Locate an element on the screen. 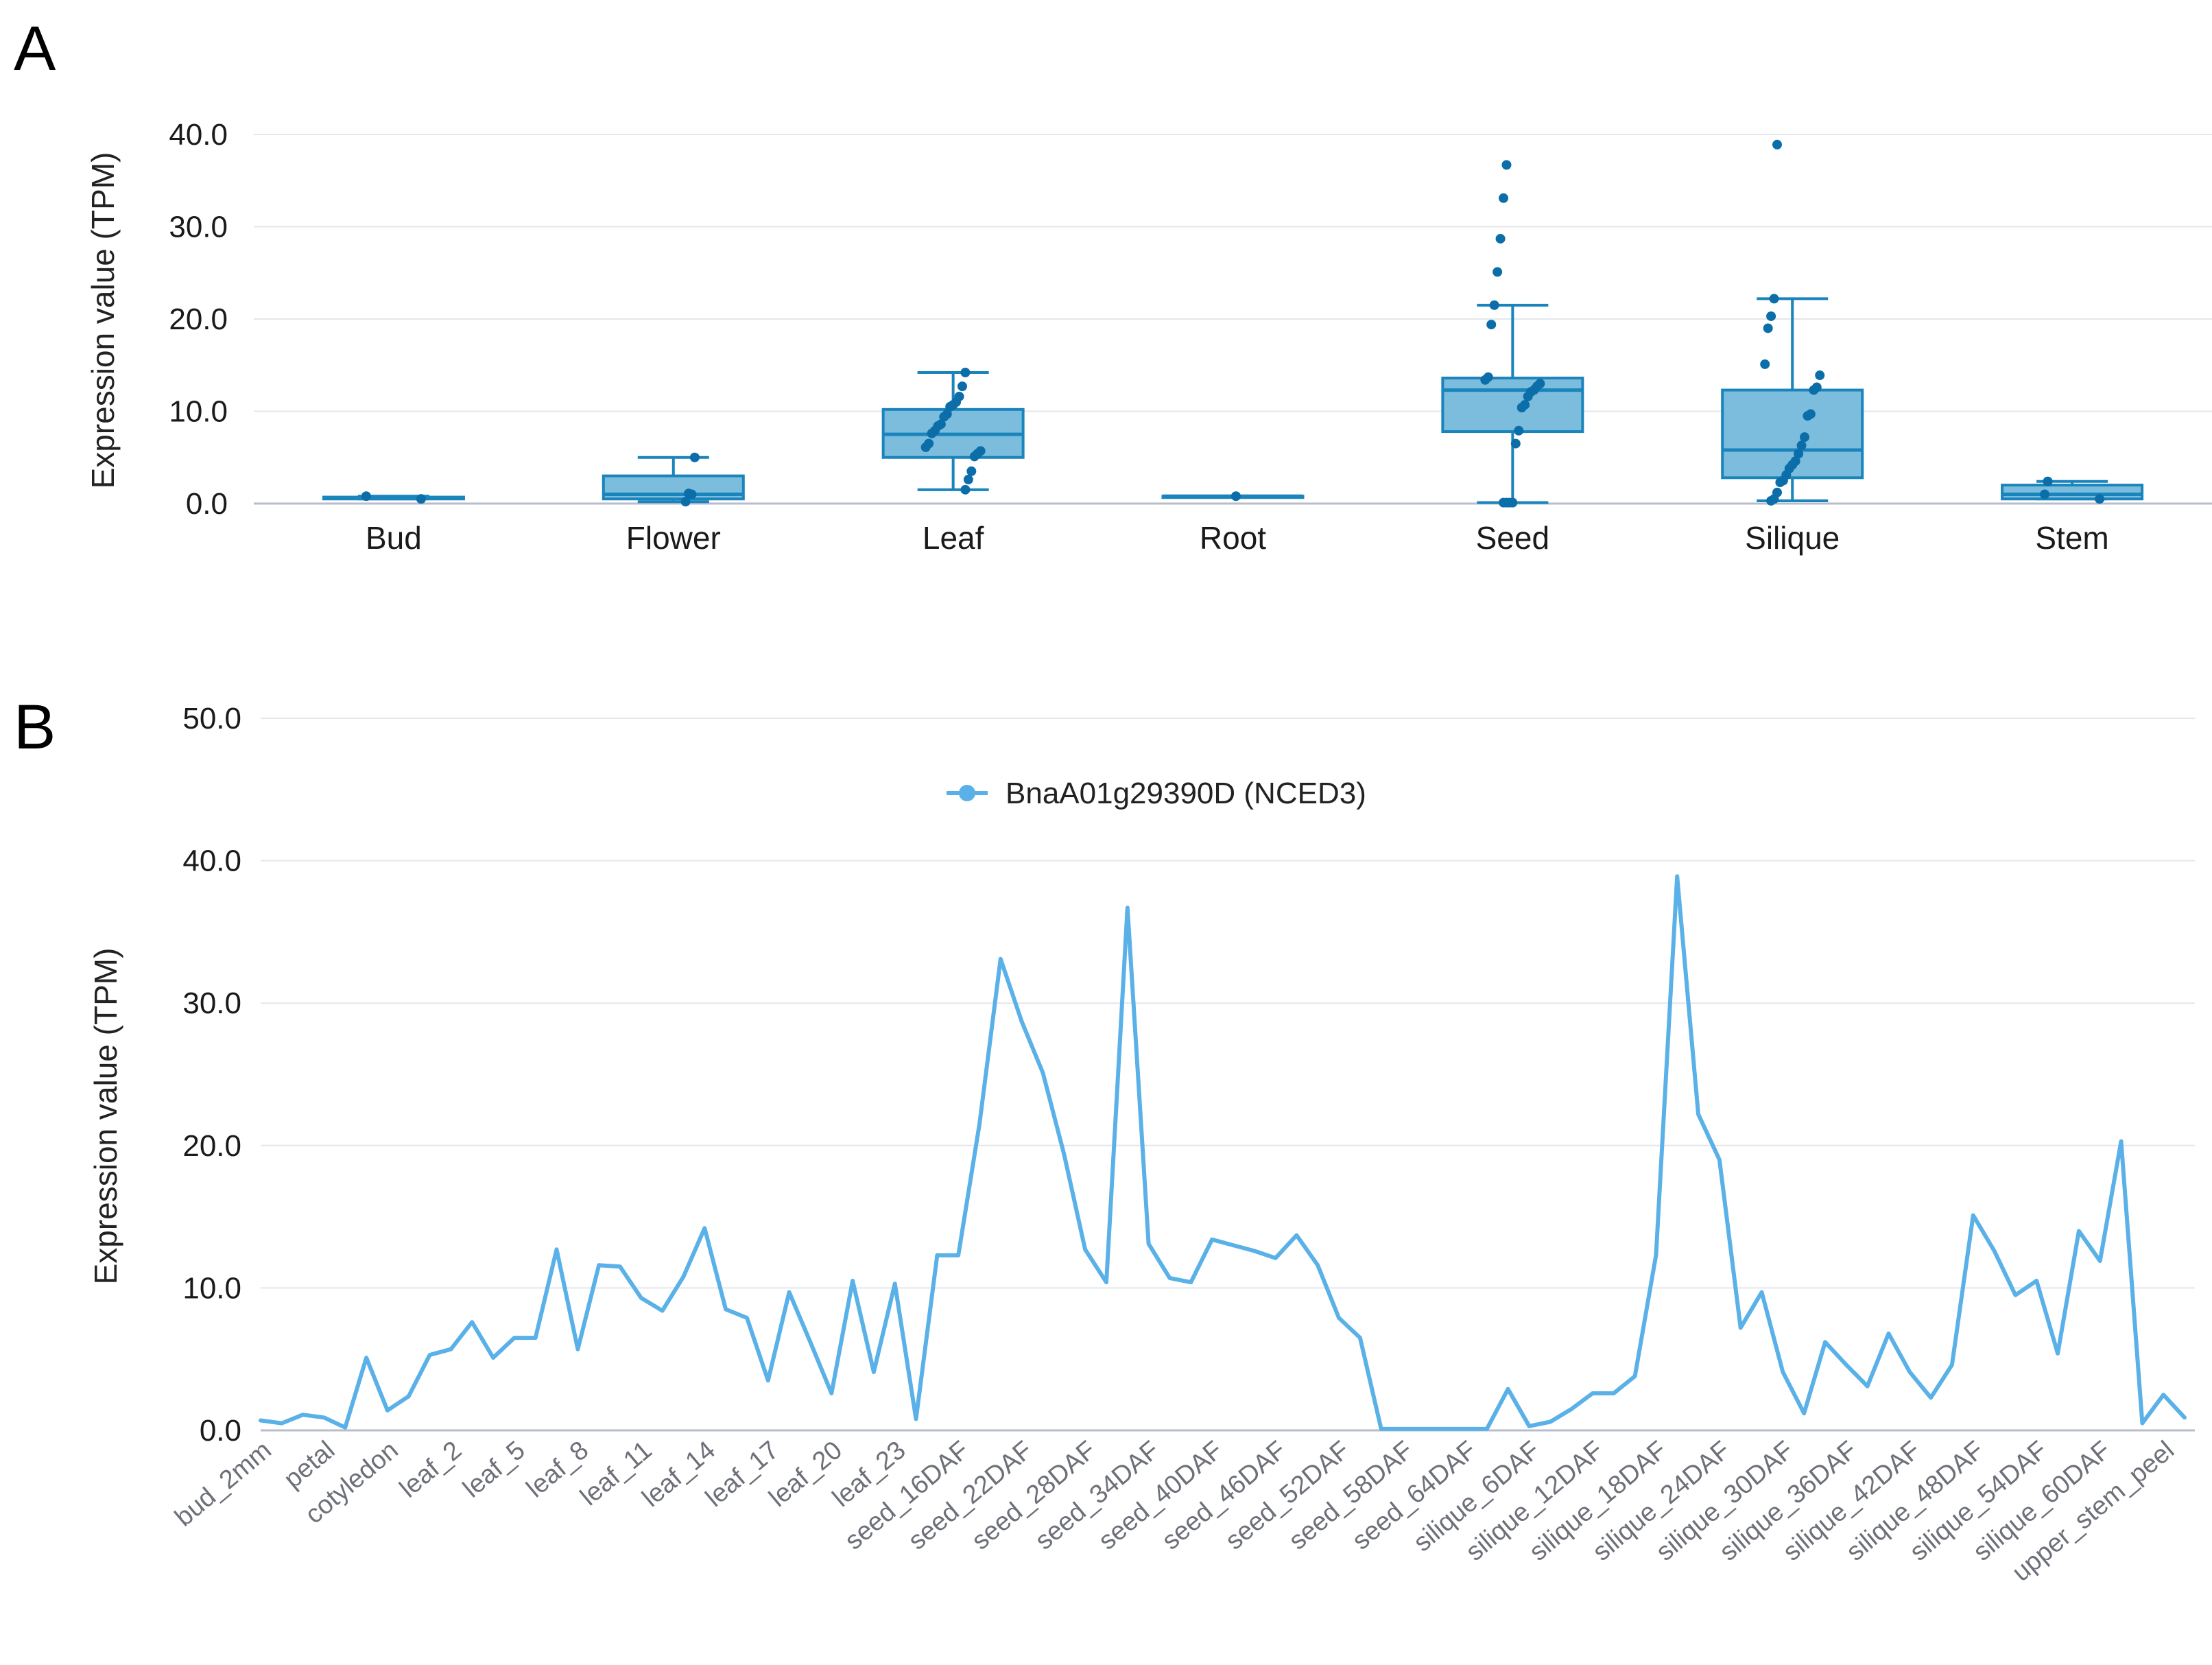 The image size is (2212, 1665). panel-a-x-category-label: Bud is located at coordinates (394, 538).